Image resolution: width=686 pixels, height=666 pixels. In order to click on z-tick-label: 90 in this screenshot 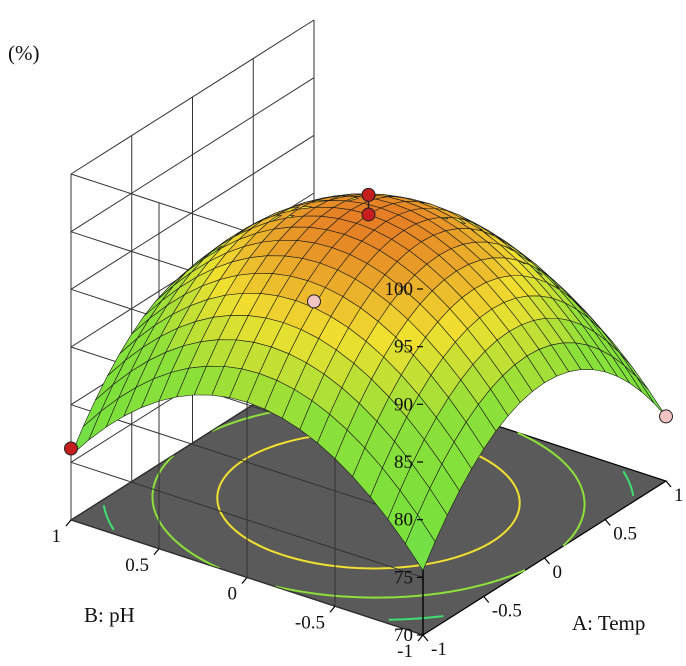, I will do `click(403, 404)`.